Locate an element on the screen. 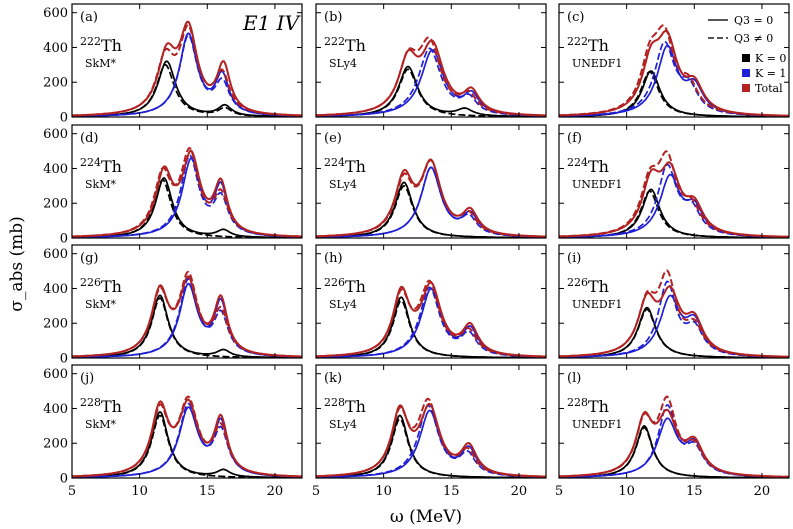 This screenshot has height=529, width=793. panel-label: (g) is located at coordinates (89, 258).